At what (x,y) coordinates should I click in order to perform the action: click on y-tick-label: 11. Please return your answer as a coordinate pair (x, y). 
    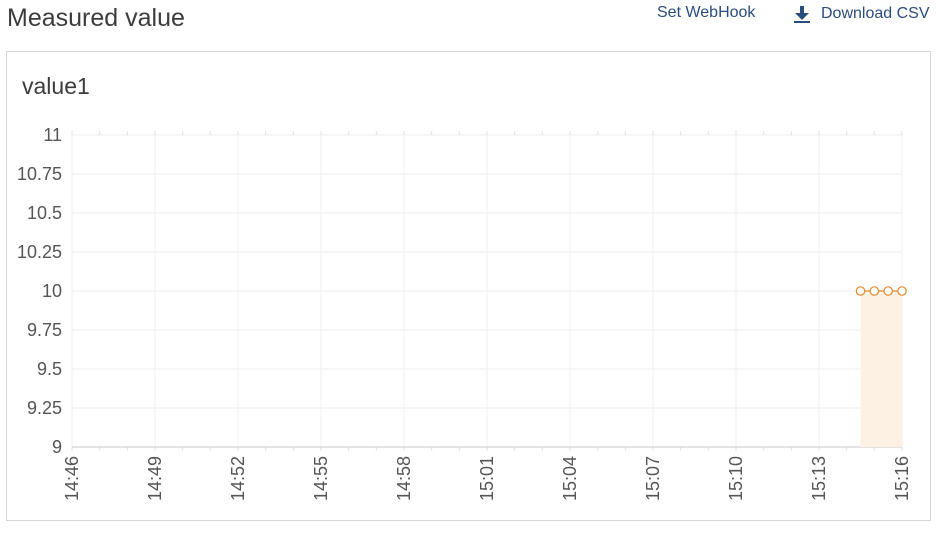
    Looking at the image, I should click on (52, 135).